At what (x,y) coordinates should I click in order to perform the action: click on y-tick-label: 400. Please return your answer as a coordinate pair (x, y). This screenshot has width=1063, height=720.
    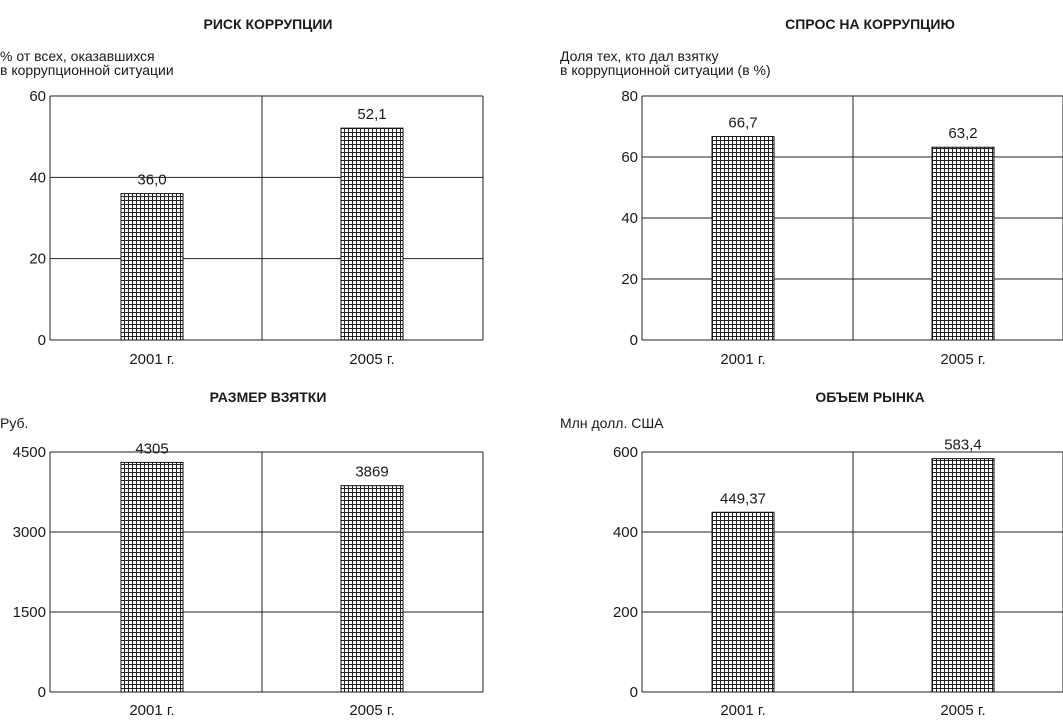
    Looking at the image, I should click on (625, 532).